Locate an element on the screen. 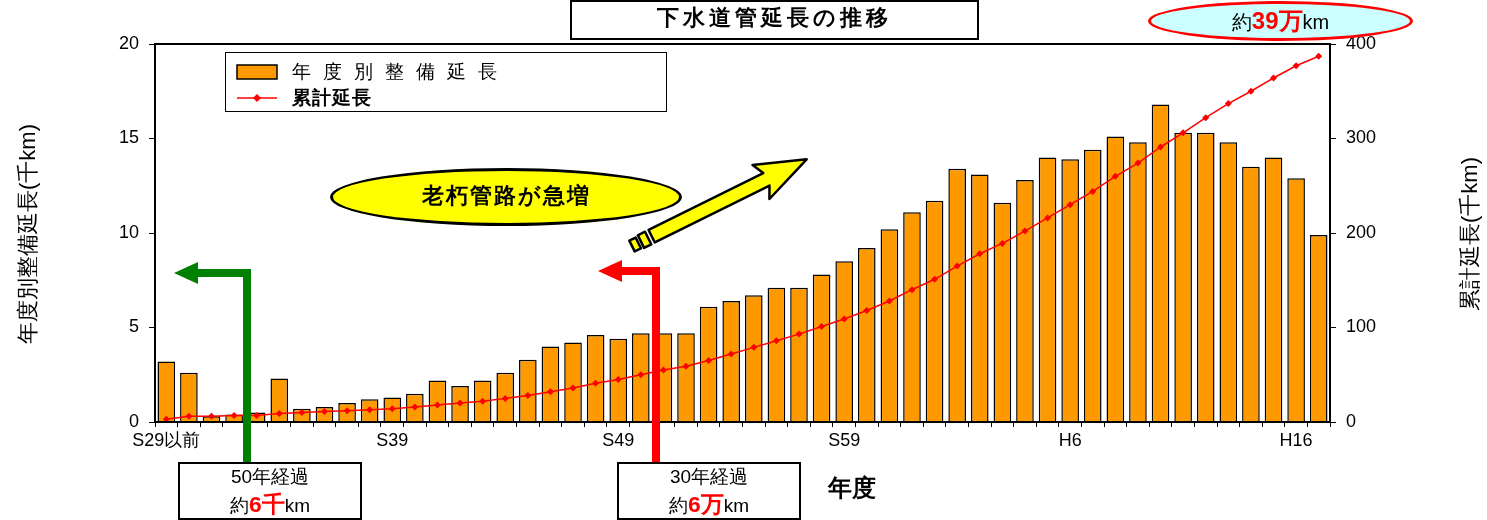  text: 30年経過 is located at coordinates (709, 477).